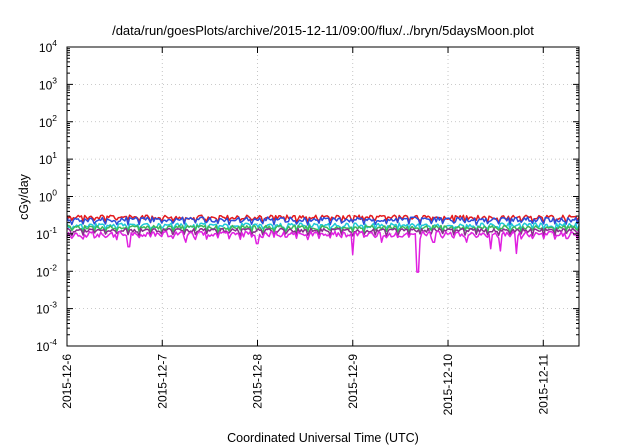 This screenshot has width=640, height=448. I want to click on x-tick-label: 2015-12-9, so click(353, 381).